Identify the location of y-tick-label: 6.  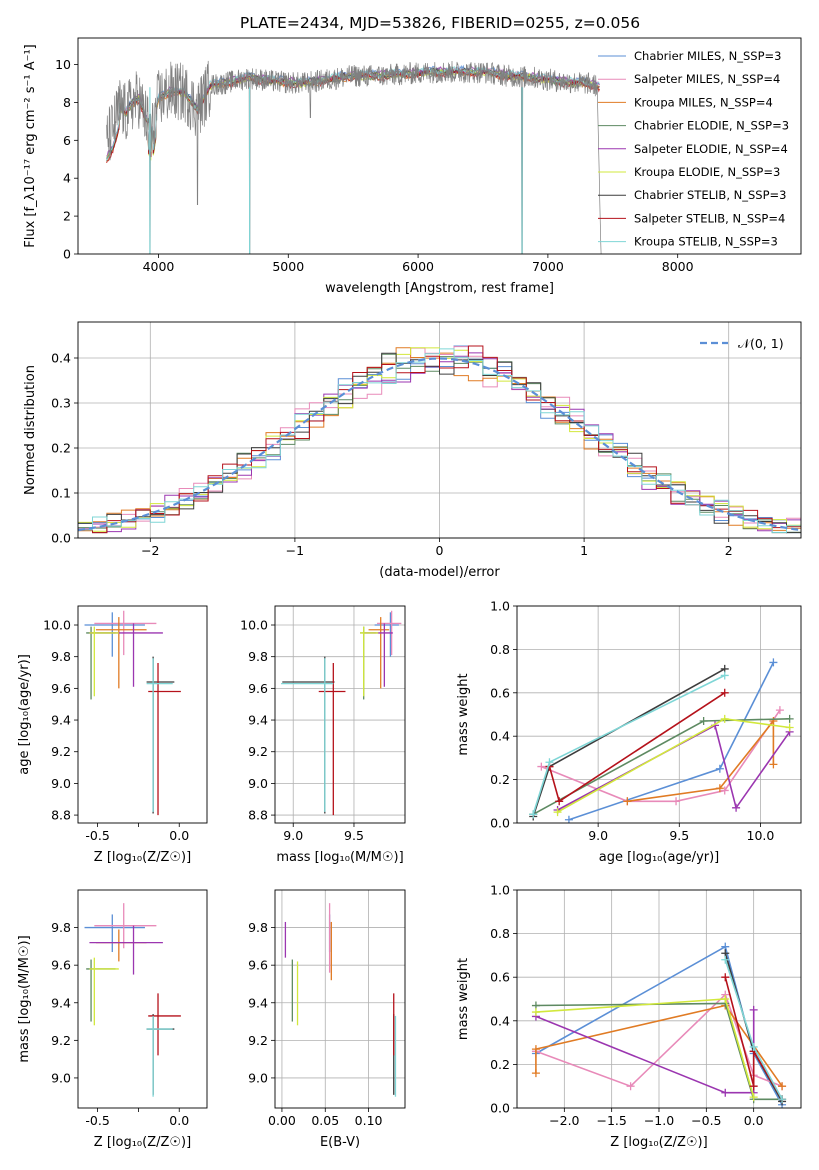
(67, 140).